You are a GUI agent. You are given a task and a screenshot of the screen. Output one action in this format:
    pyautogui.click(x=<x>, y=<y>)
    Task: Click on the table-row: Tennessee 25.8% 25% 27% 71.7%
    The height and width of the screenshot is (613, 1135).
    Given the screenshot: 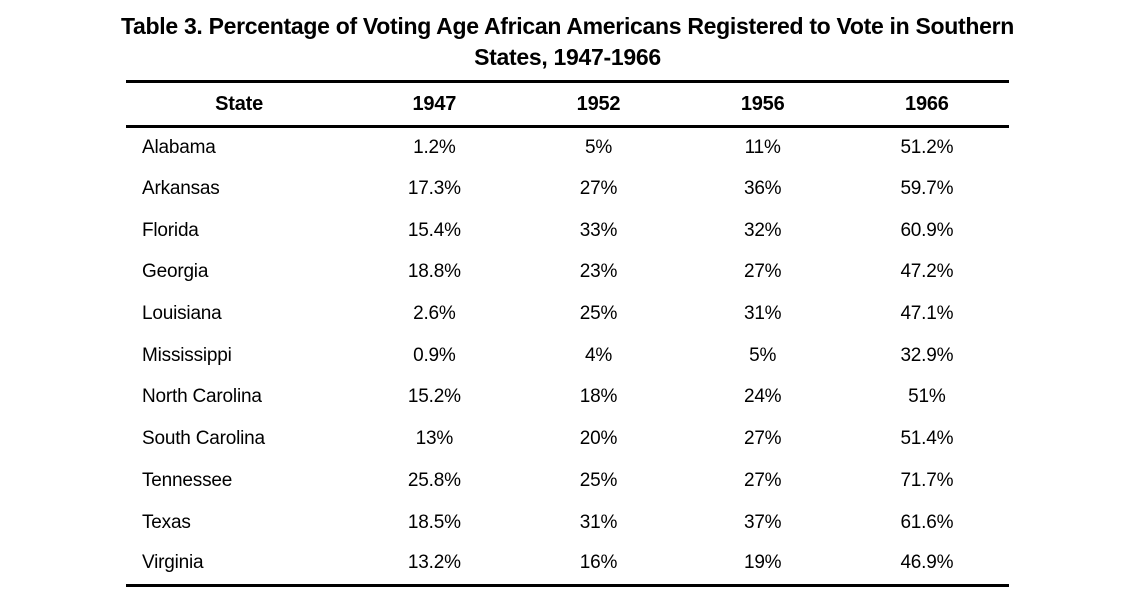 What is the action you would take?
    pyautogui.click(x=567, y=481)
    